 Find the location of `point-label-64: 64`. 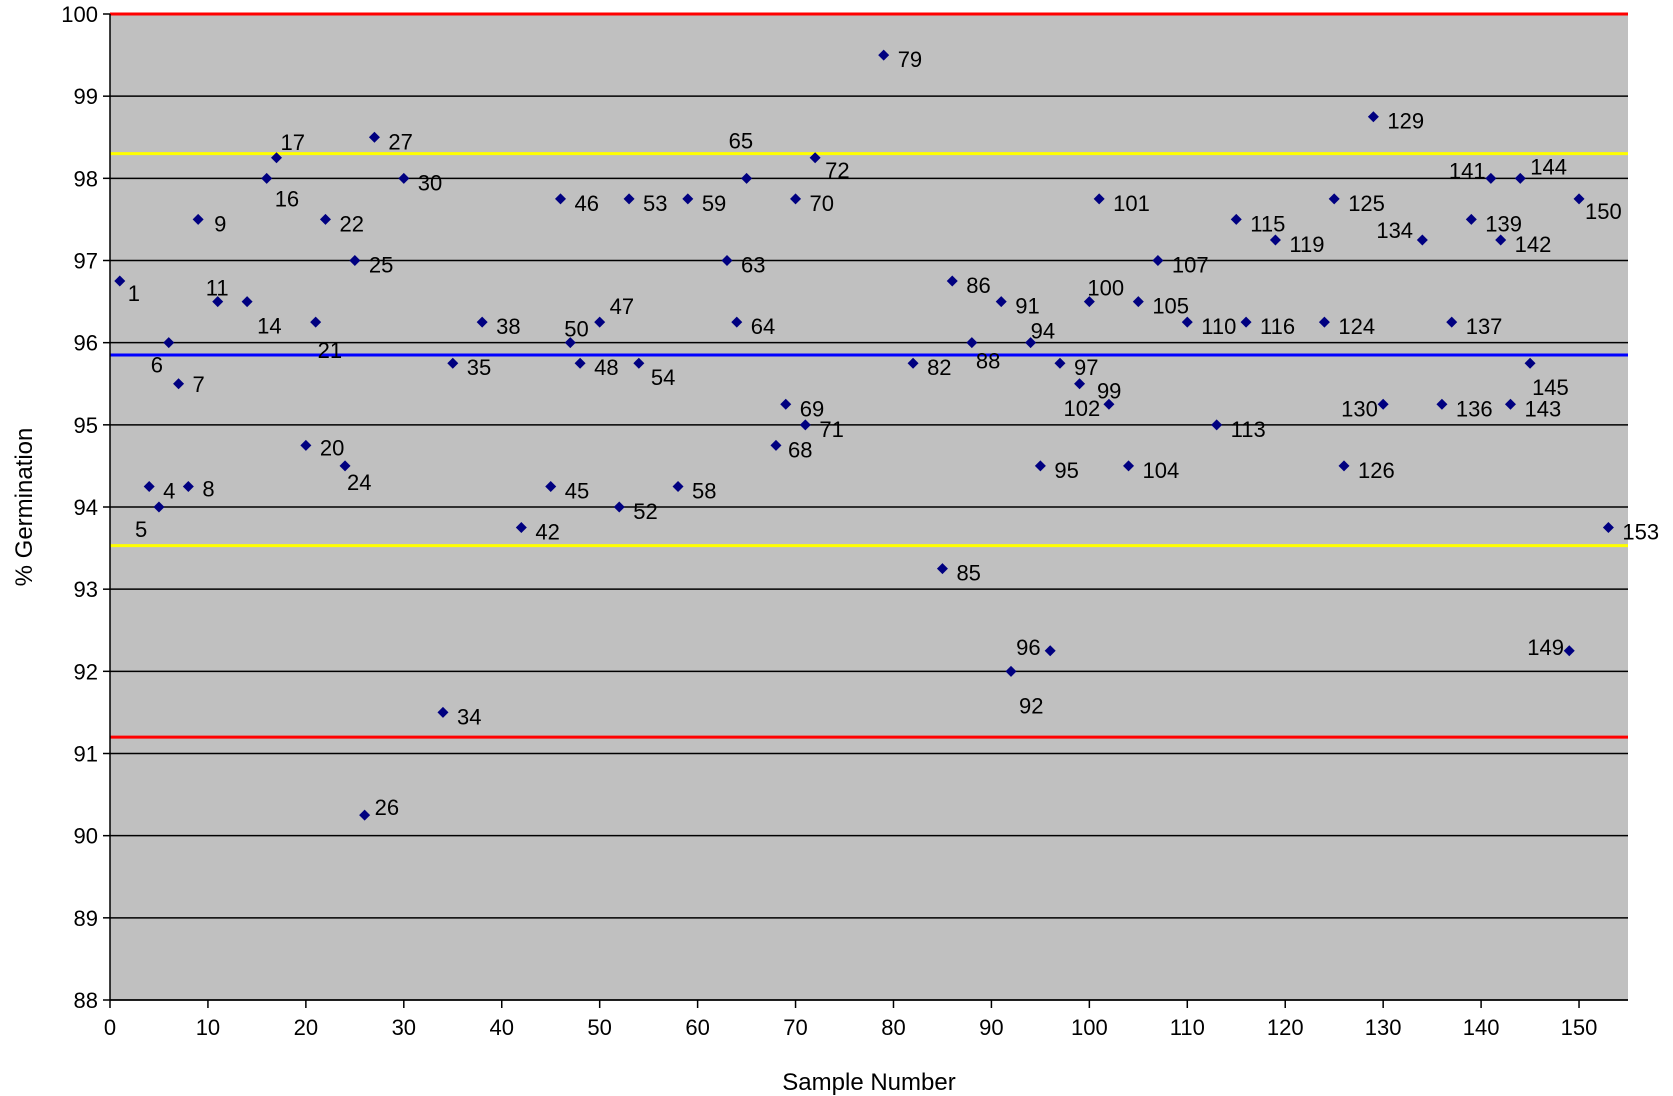

point-label-64: 64 is located at coordinates (763, 326).